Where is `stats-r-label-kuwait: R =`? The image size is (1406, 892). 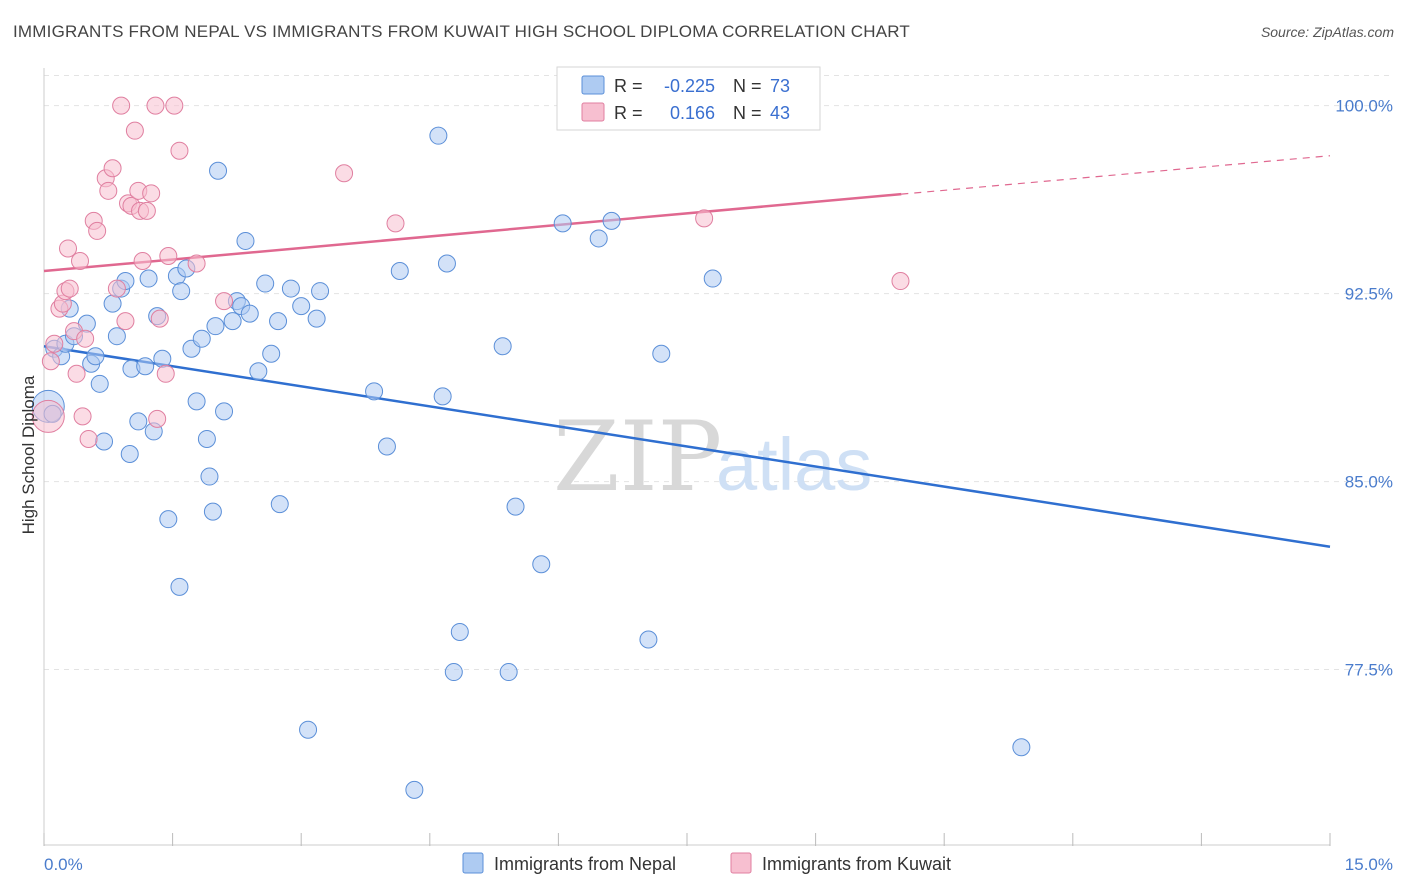 stats-r-label-kuwait: R = is located at coordinates (628, 113).